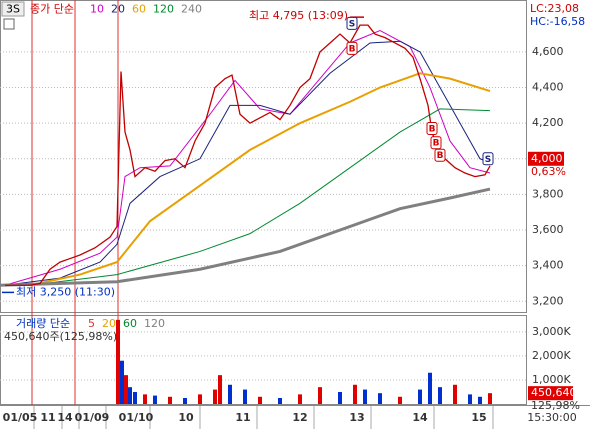 The width and height of the screenshot is (590, 429). What do you see at coordinates (478, 417) in the screenshot?
I see `x-tick-label: 15` at bounding box center [478, 417].